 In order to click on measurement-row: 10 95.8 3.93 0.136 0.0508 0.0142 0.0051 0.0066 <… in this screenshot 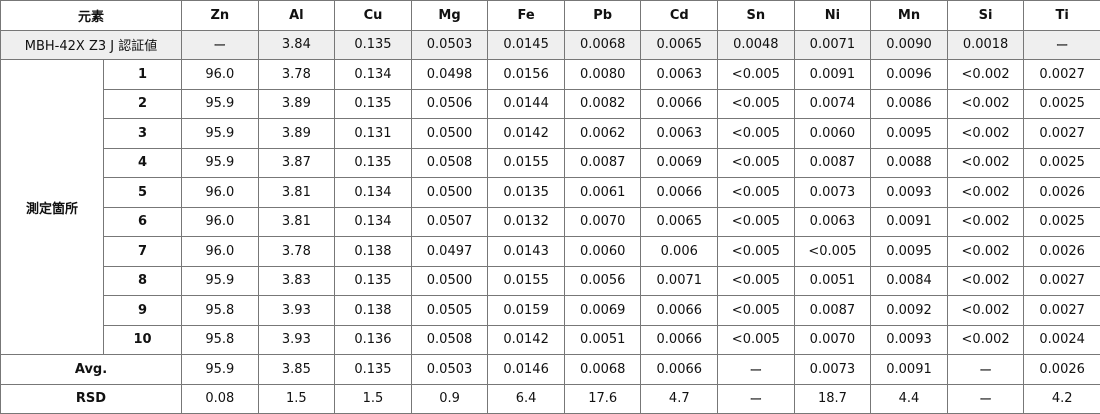, I will do `click(550, 339)`.